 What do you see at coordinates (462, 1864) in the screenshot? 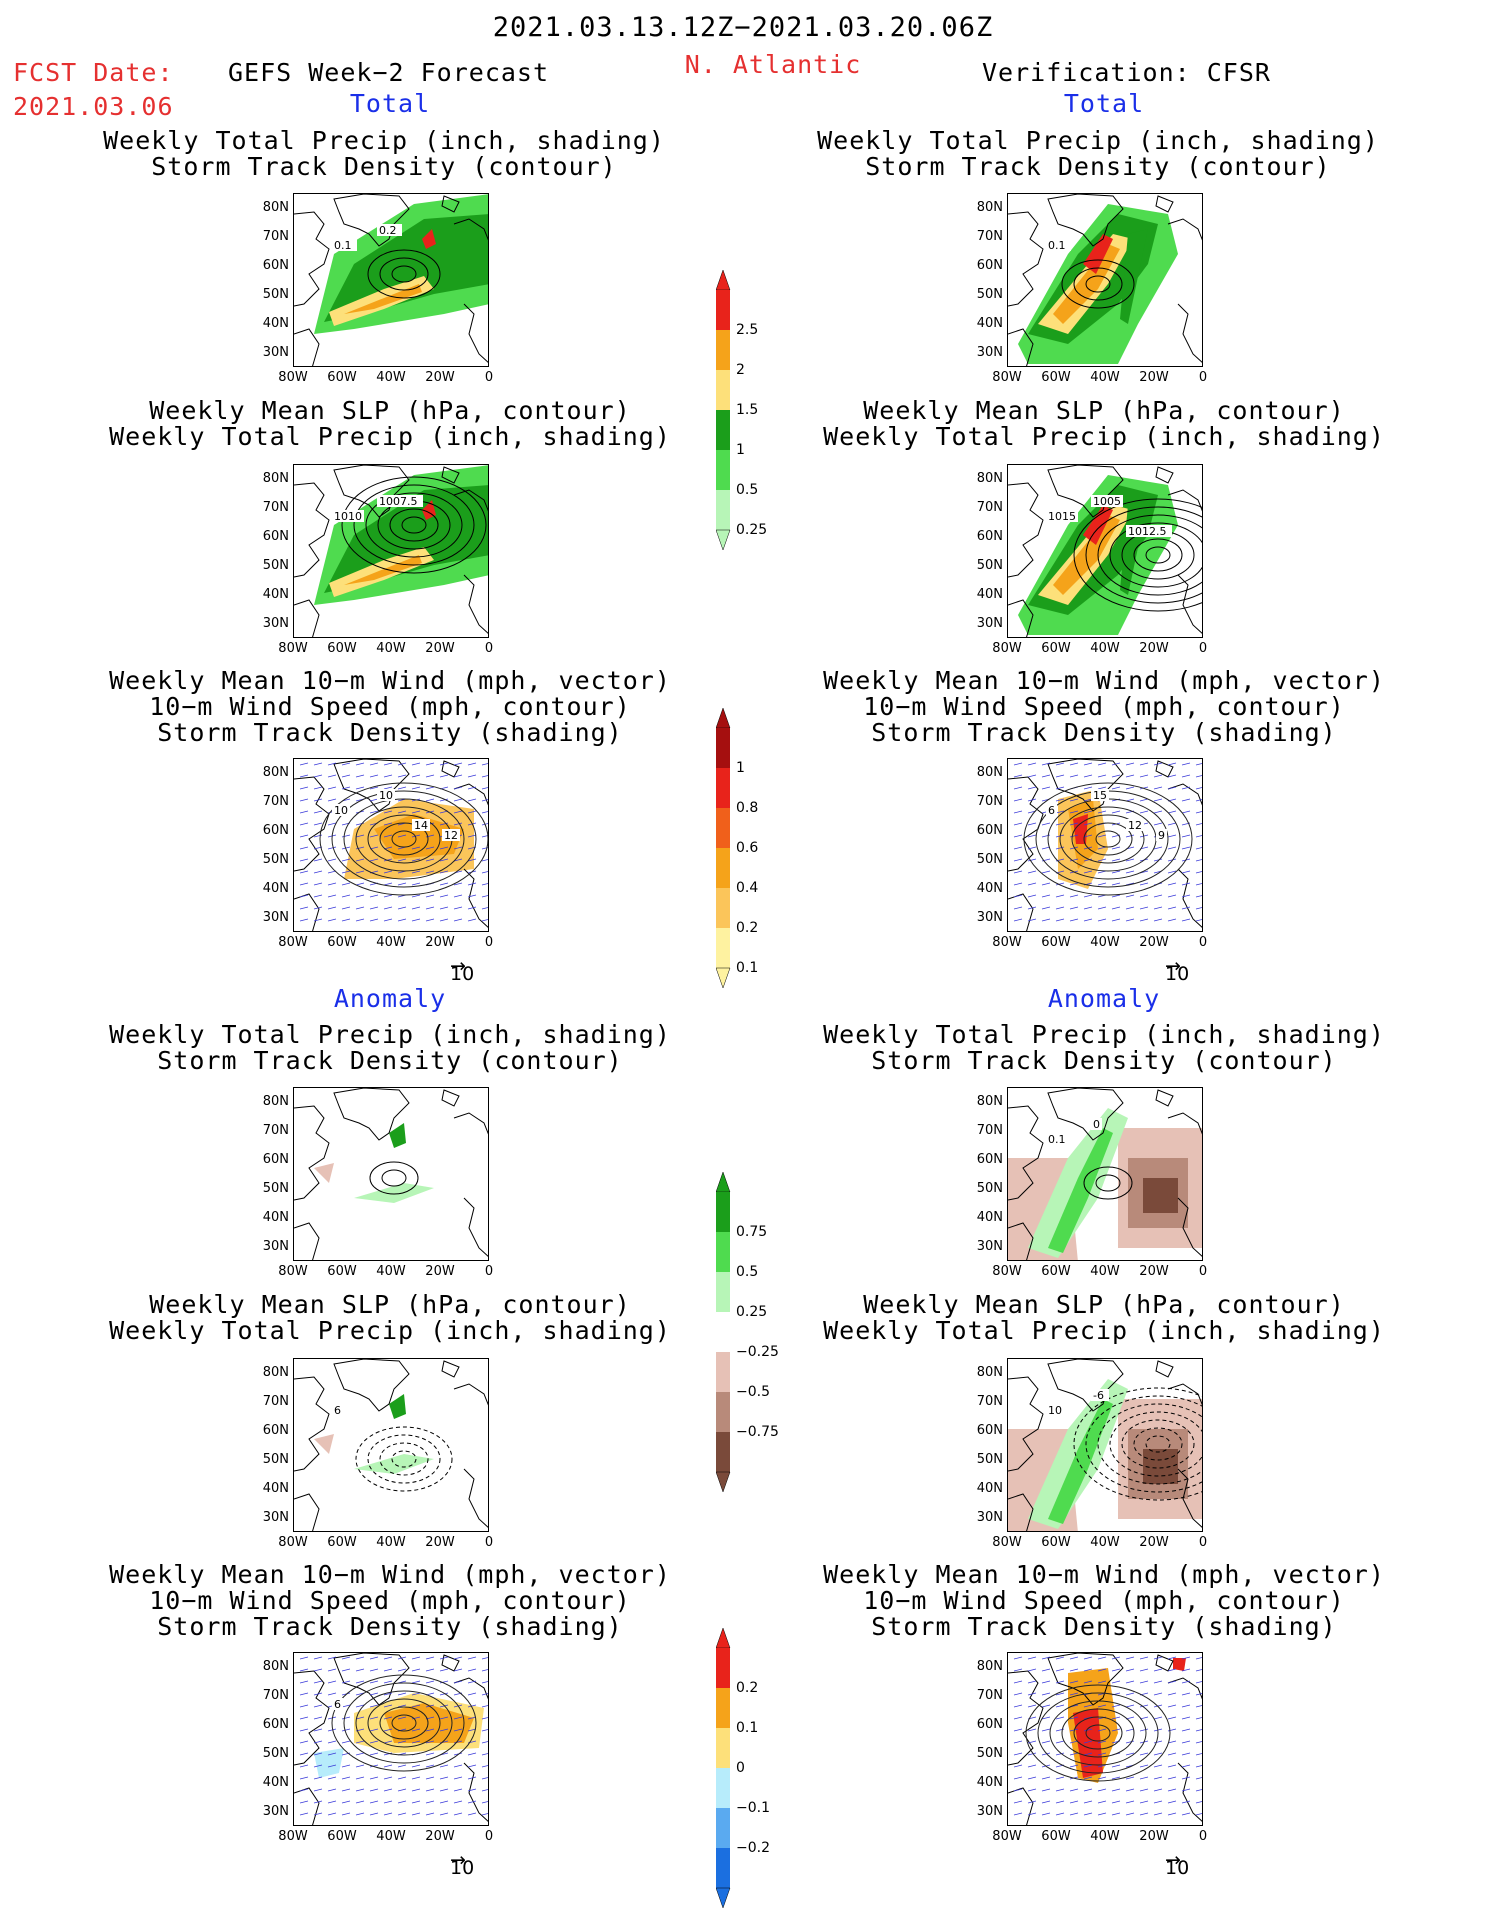
I see `vector-ref-l6: → 10` at bounding box center [462, 1864].